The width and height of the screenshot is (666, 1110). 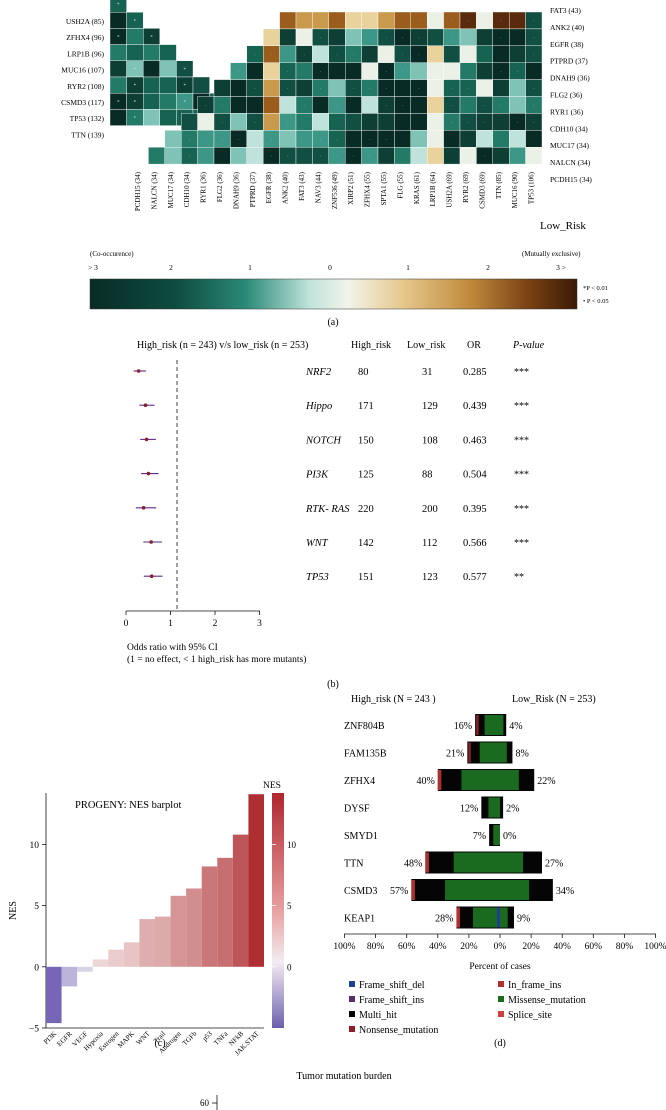 I want to click on p-value-stars: **, so click(x=519, y=577).